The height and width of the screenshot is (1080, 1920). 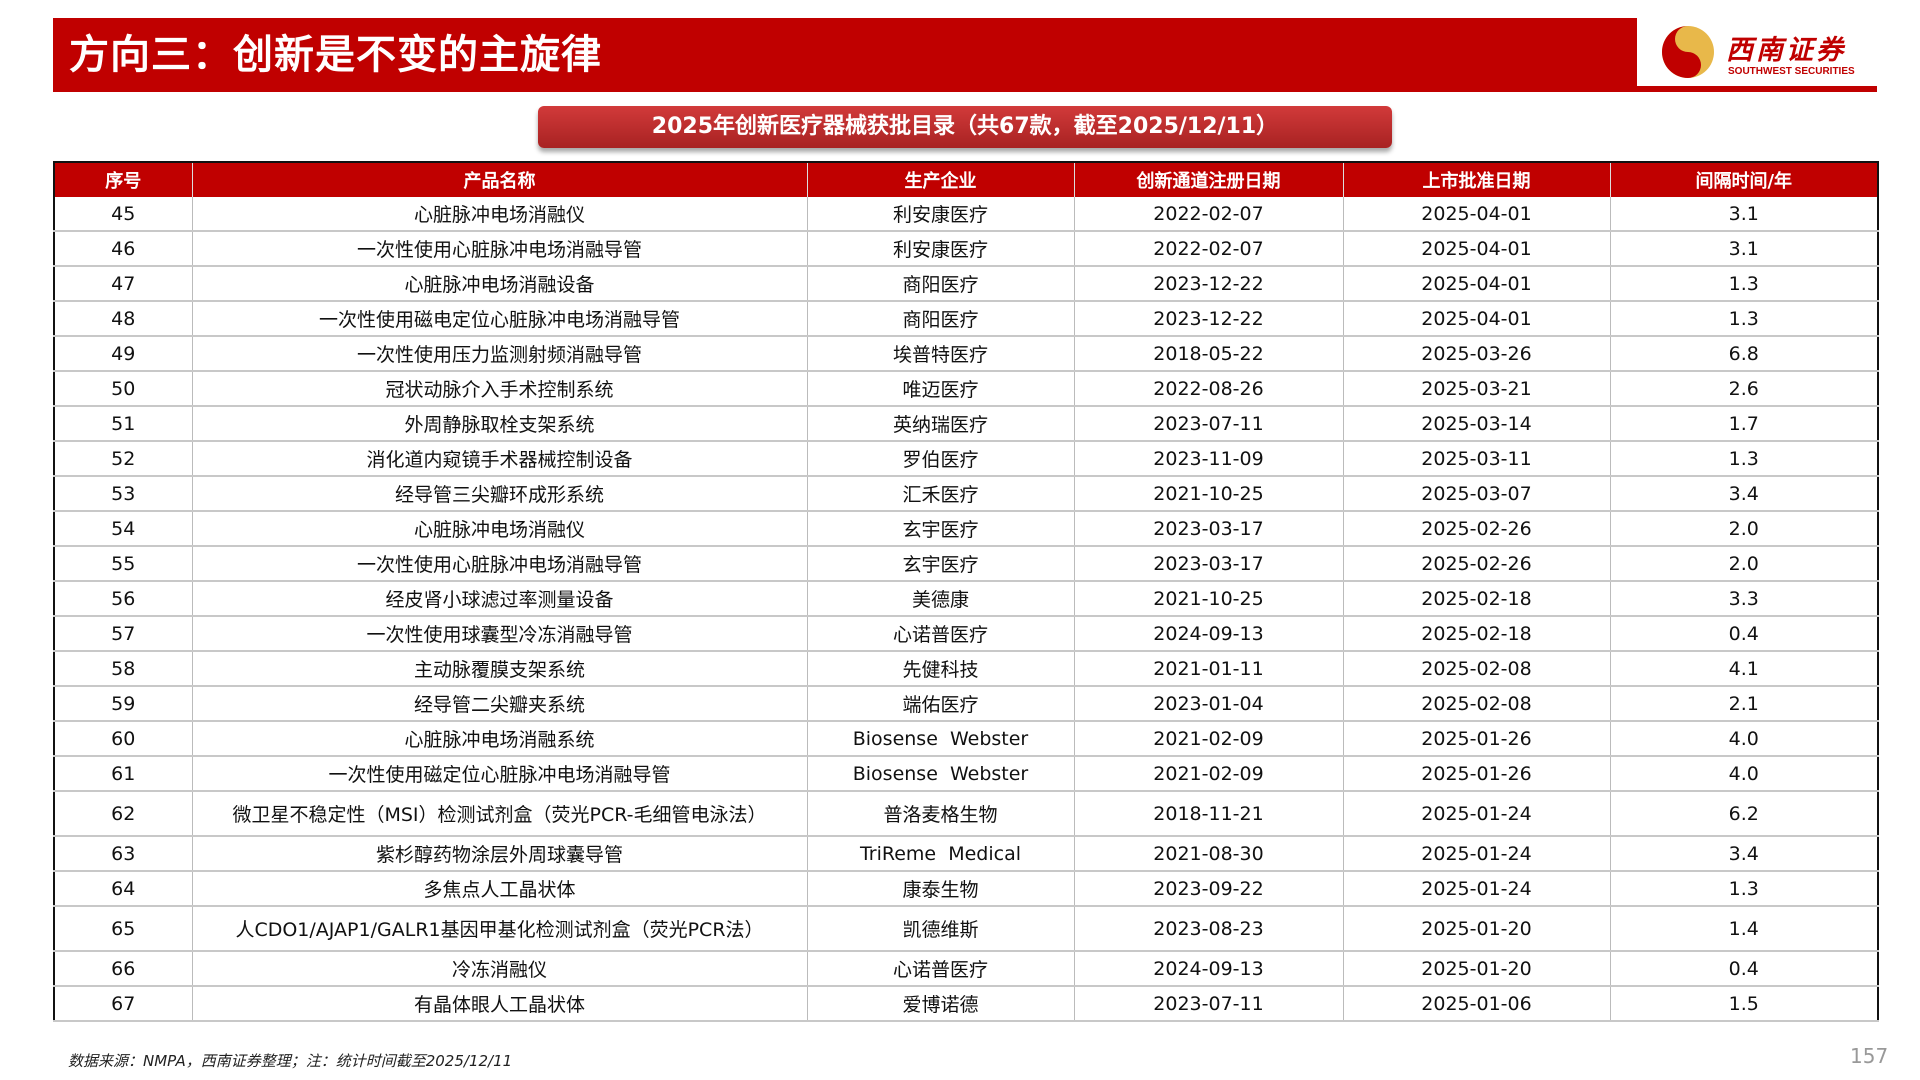 What do you see at coordinates (1743, 599) in the screenshot?
I see `table-cell: 3.3` at bounding box center [1743, 599].